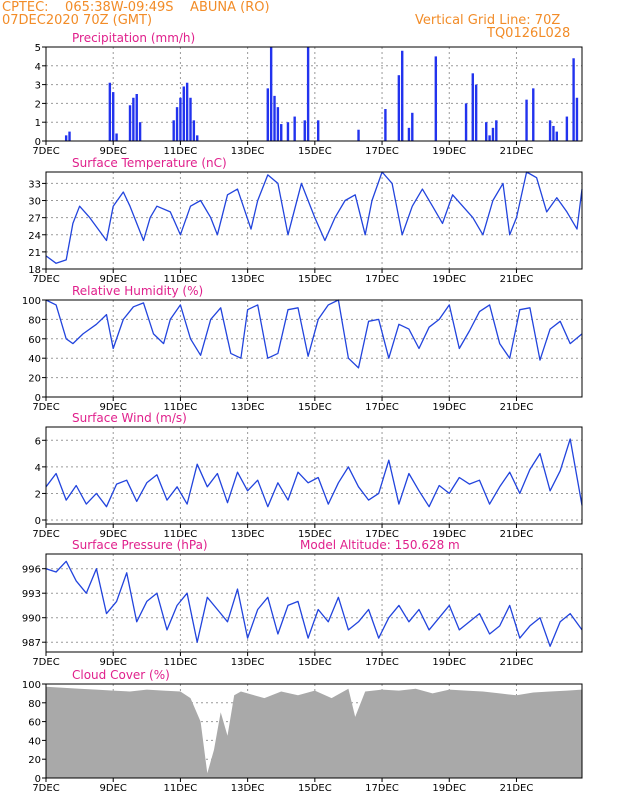 The image size is (618, 800). Describe the element at coordinates (34, 219) in the screenshot. I see `y-tick-label: 27` at that location.